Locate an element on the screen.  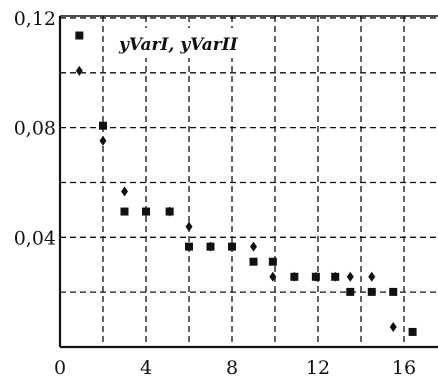
y-tick-label: 0,08 is located at coordinates (35, 129).